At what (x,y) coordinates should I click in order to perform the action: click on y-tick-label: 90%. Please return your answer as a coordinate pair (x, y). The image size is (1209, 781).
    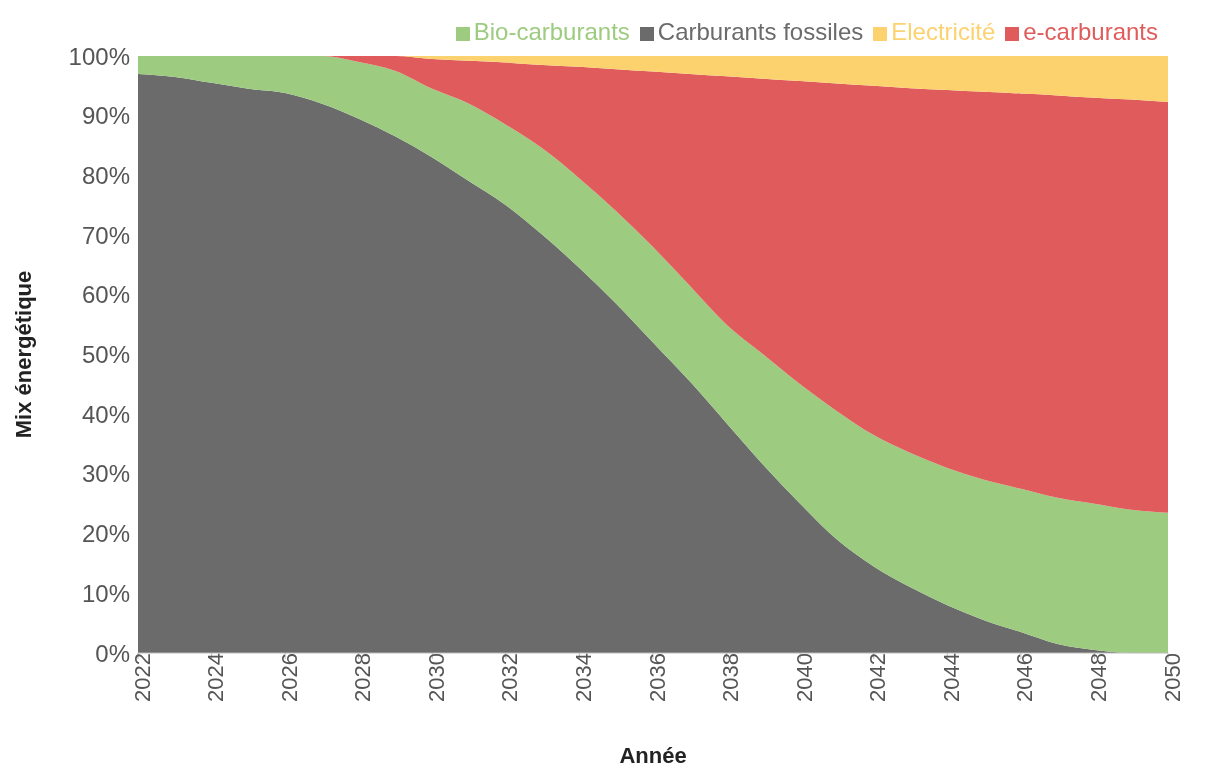
    Looking at the image, I should click on (105, 116).